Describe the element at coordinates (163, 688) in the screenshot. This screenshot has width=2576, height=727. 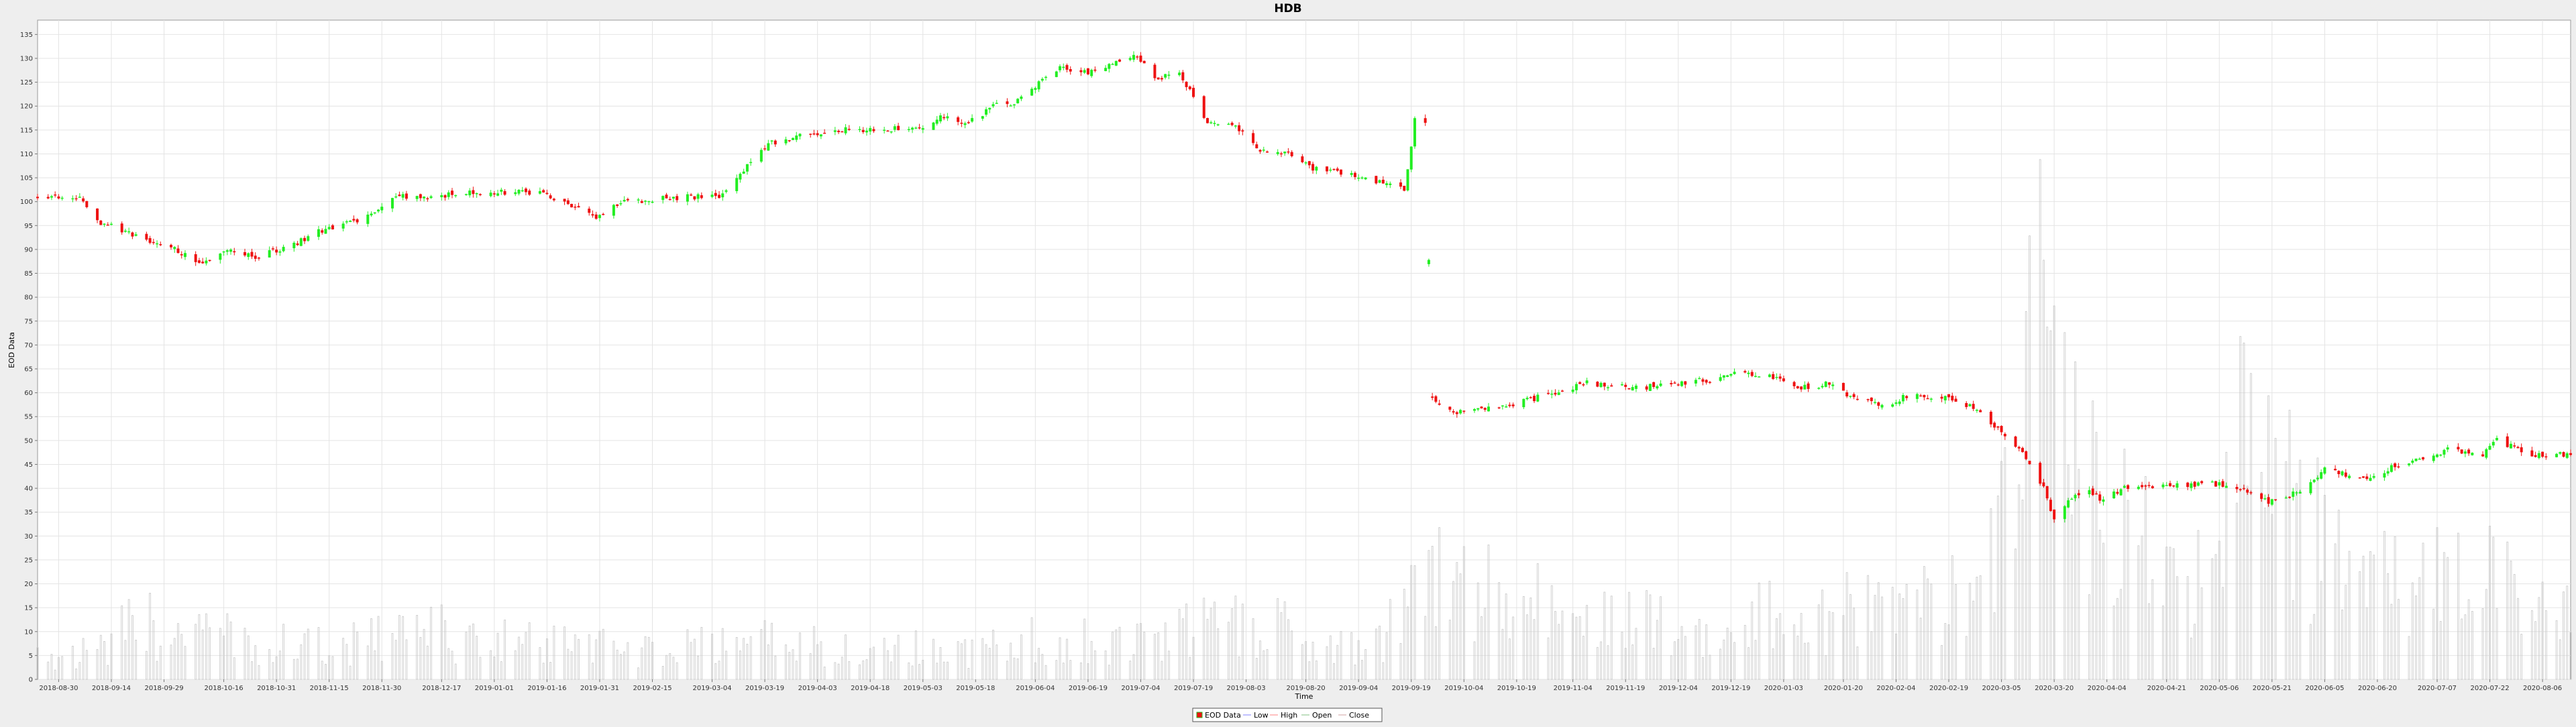
I see `x-tick-label: 2018-09-29` at that location.